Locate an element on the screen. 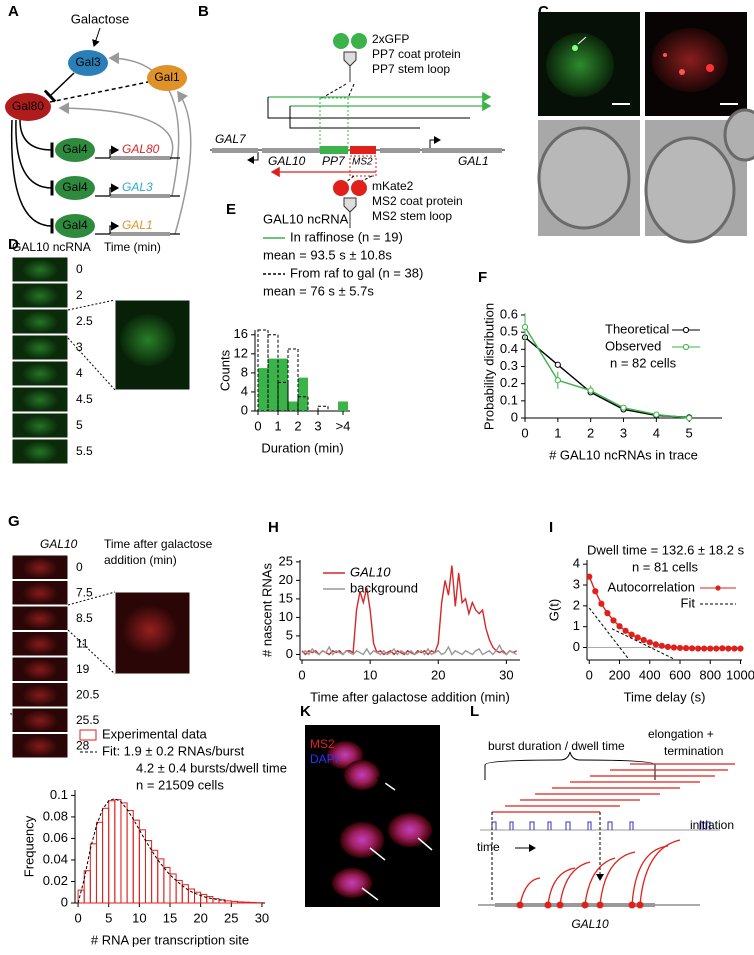 This screenshot has height=955, width=754. y-tick-label: 25 is located at coordinates (286, 560).